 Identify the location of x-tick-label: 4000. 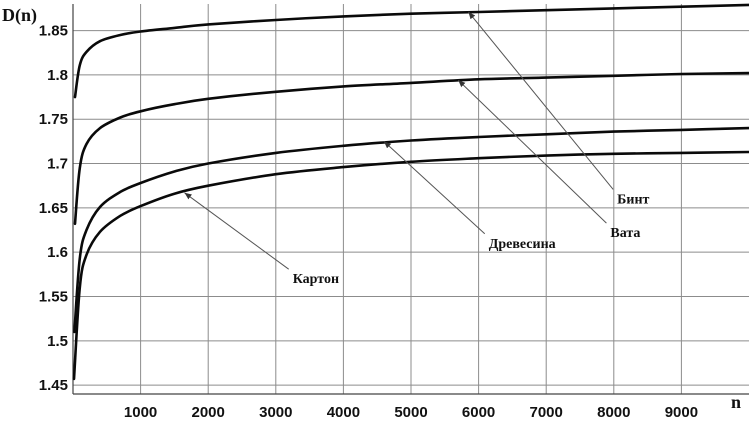
(343, 412).